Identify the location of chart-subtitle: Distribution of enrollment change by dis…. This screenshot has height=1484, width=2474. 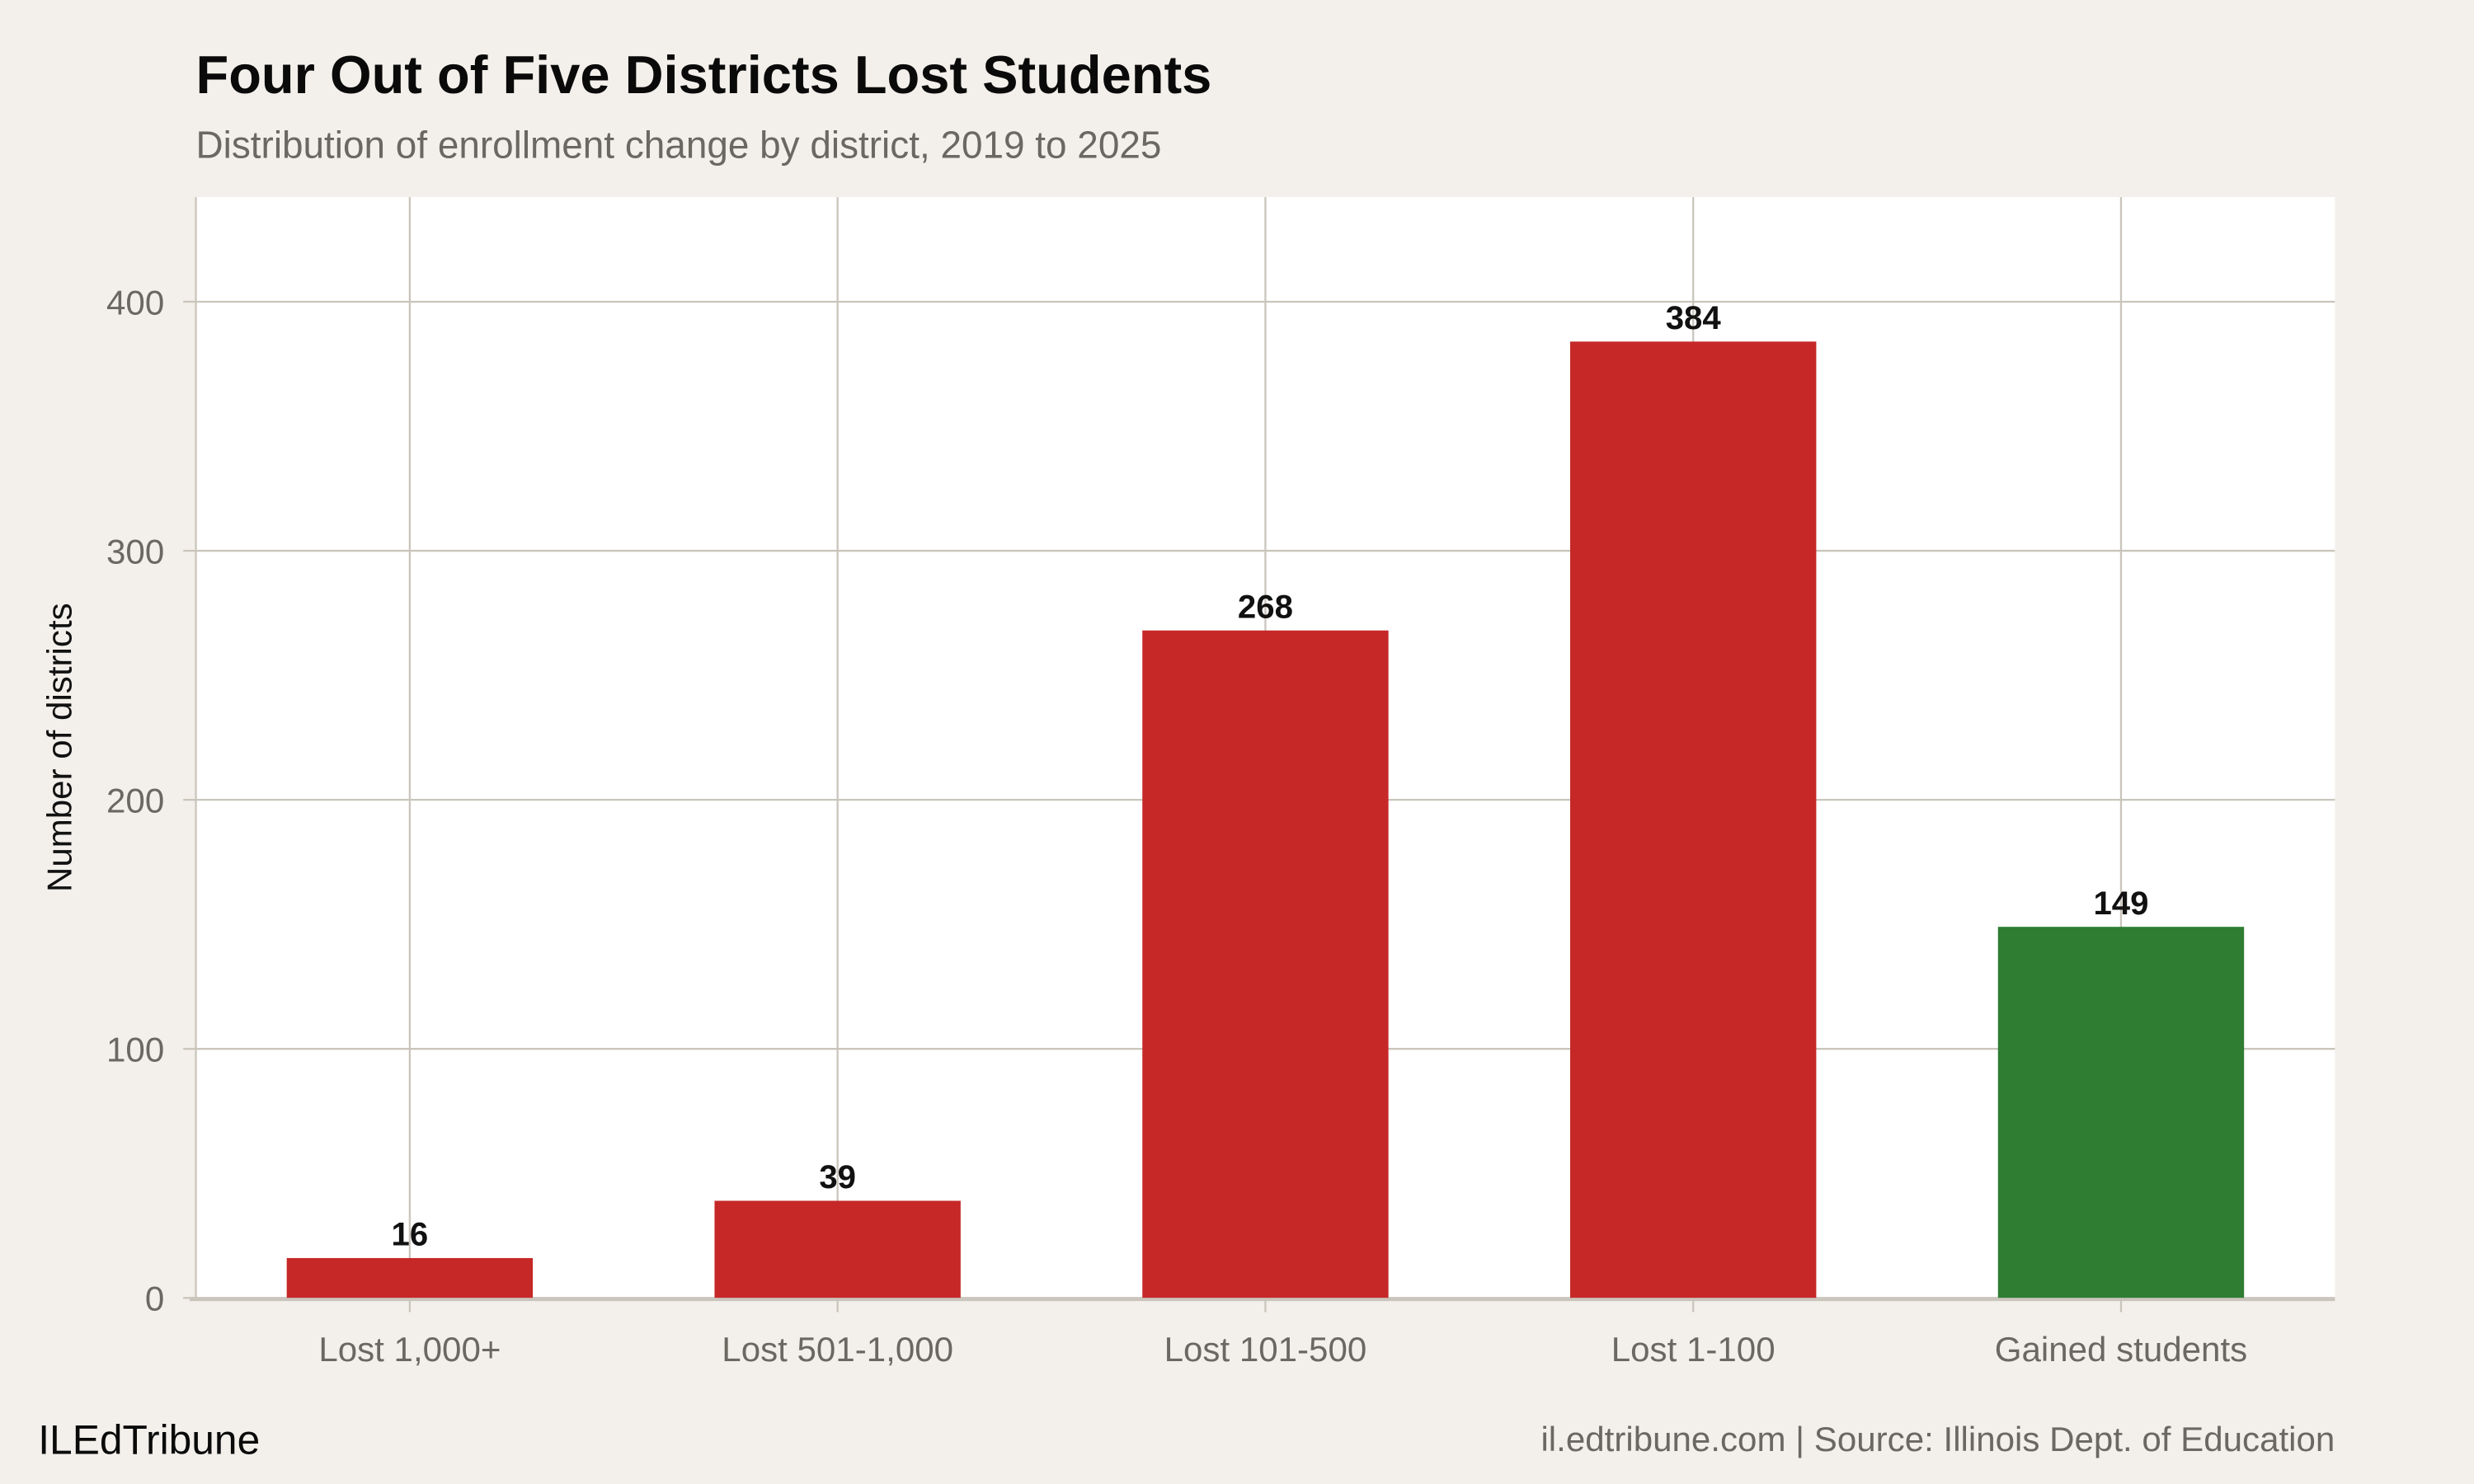
(679, 144).